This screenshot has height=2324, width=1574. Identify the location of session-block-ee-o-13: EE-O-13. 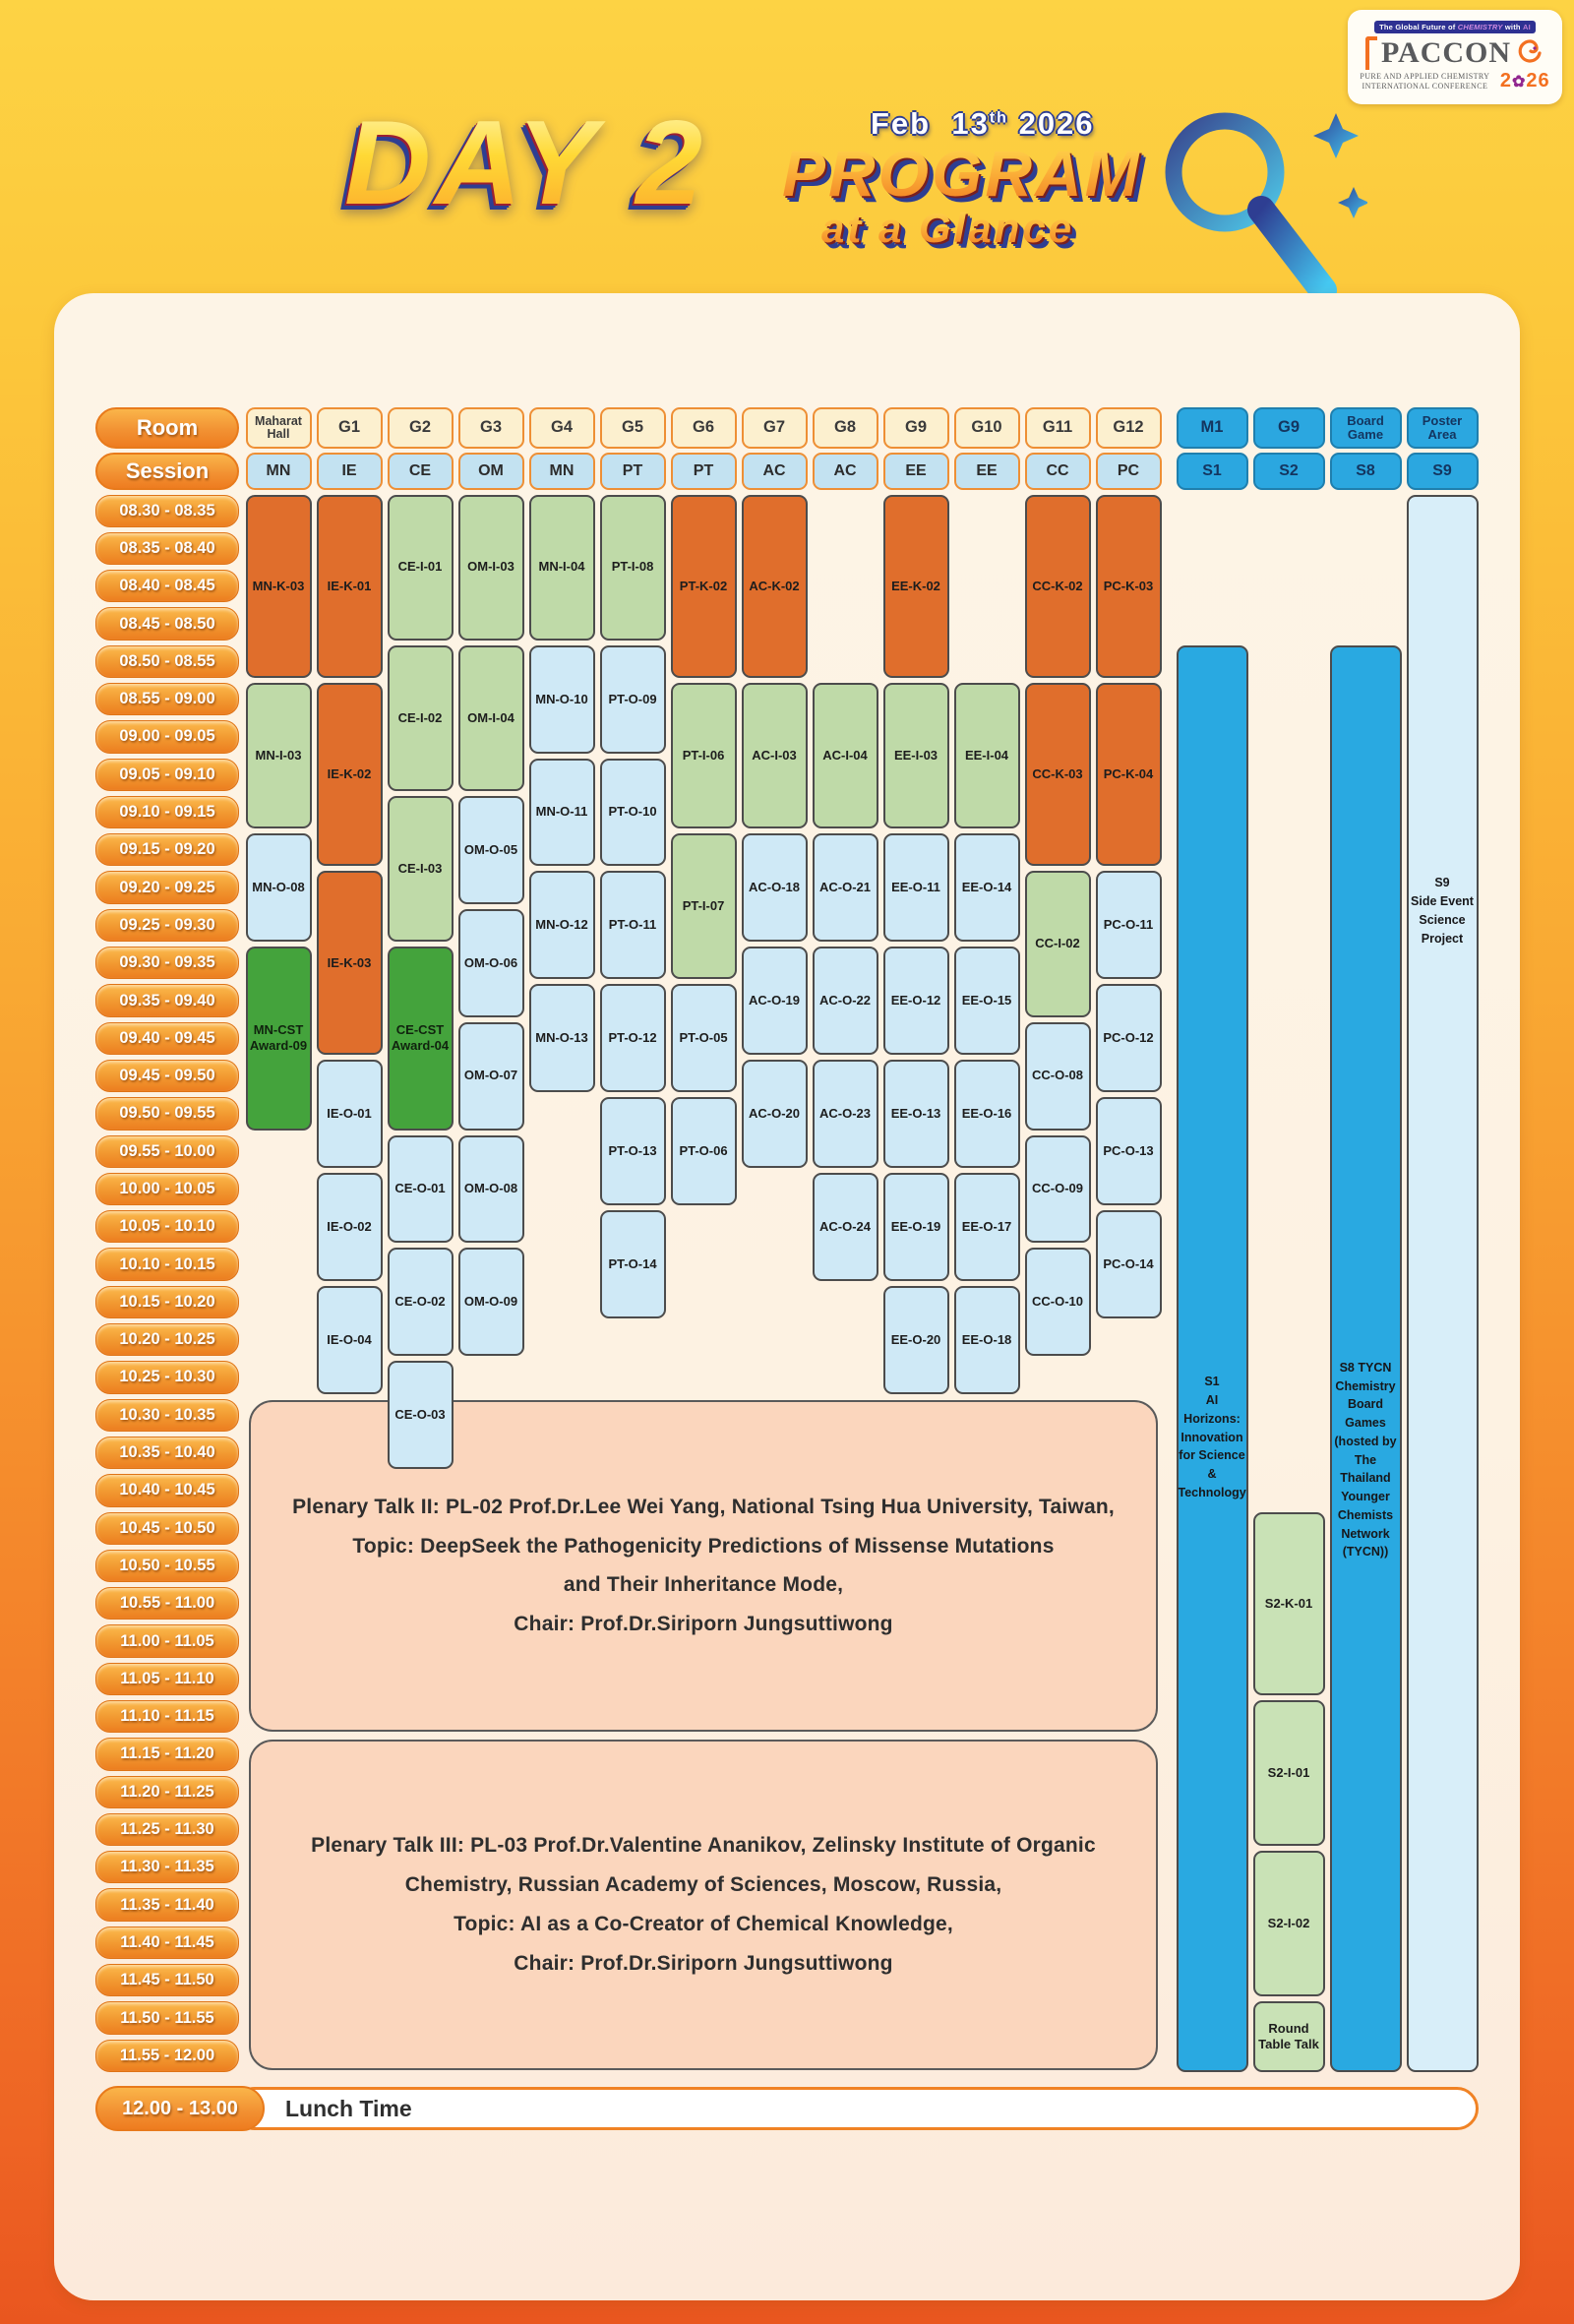
(915, 1113).